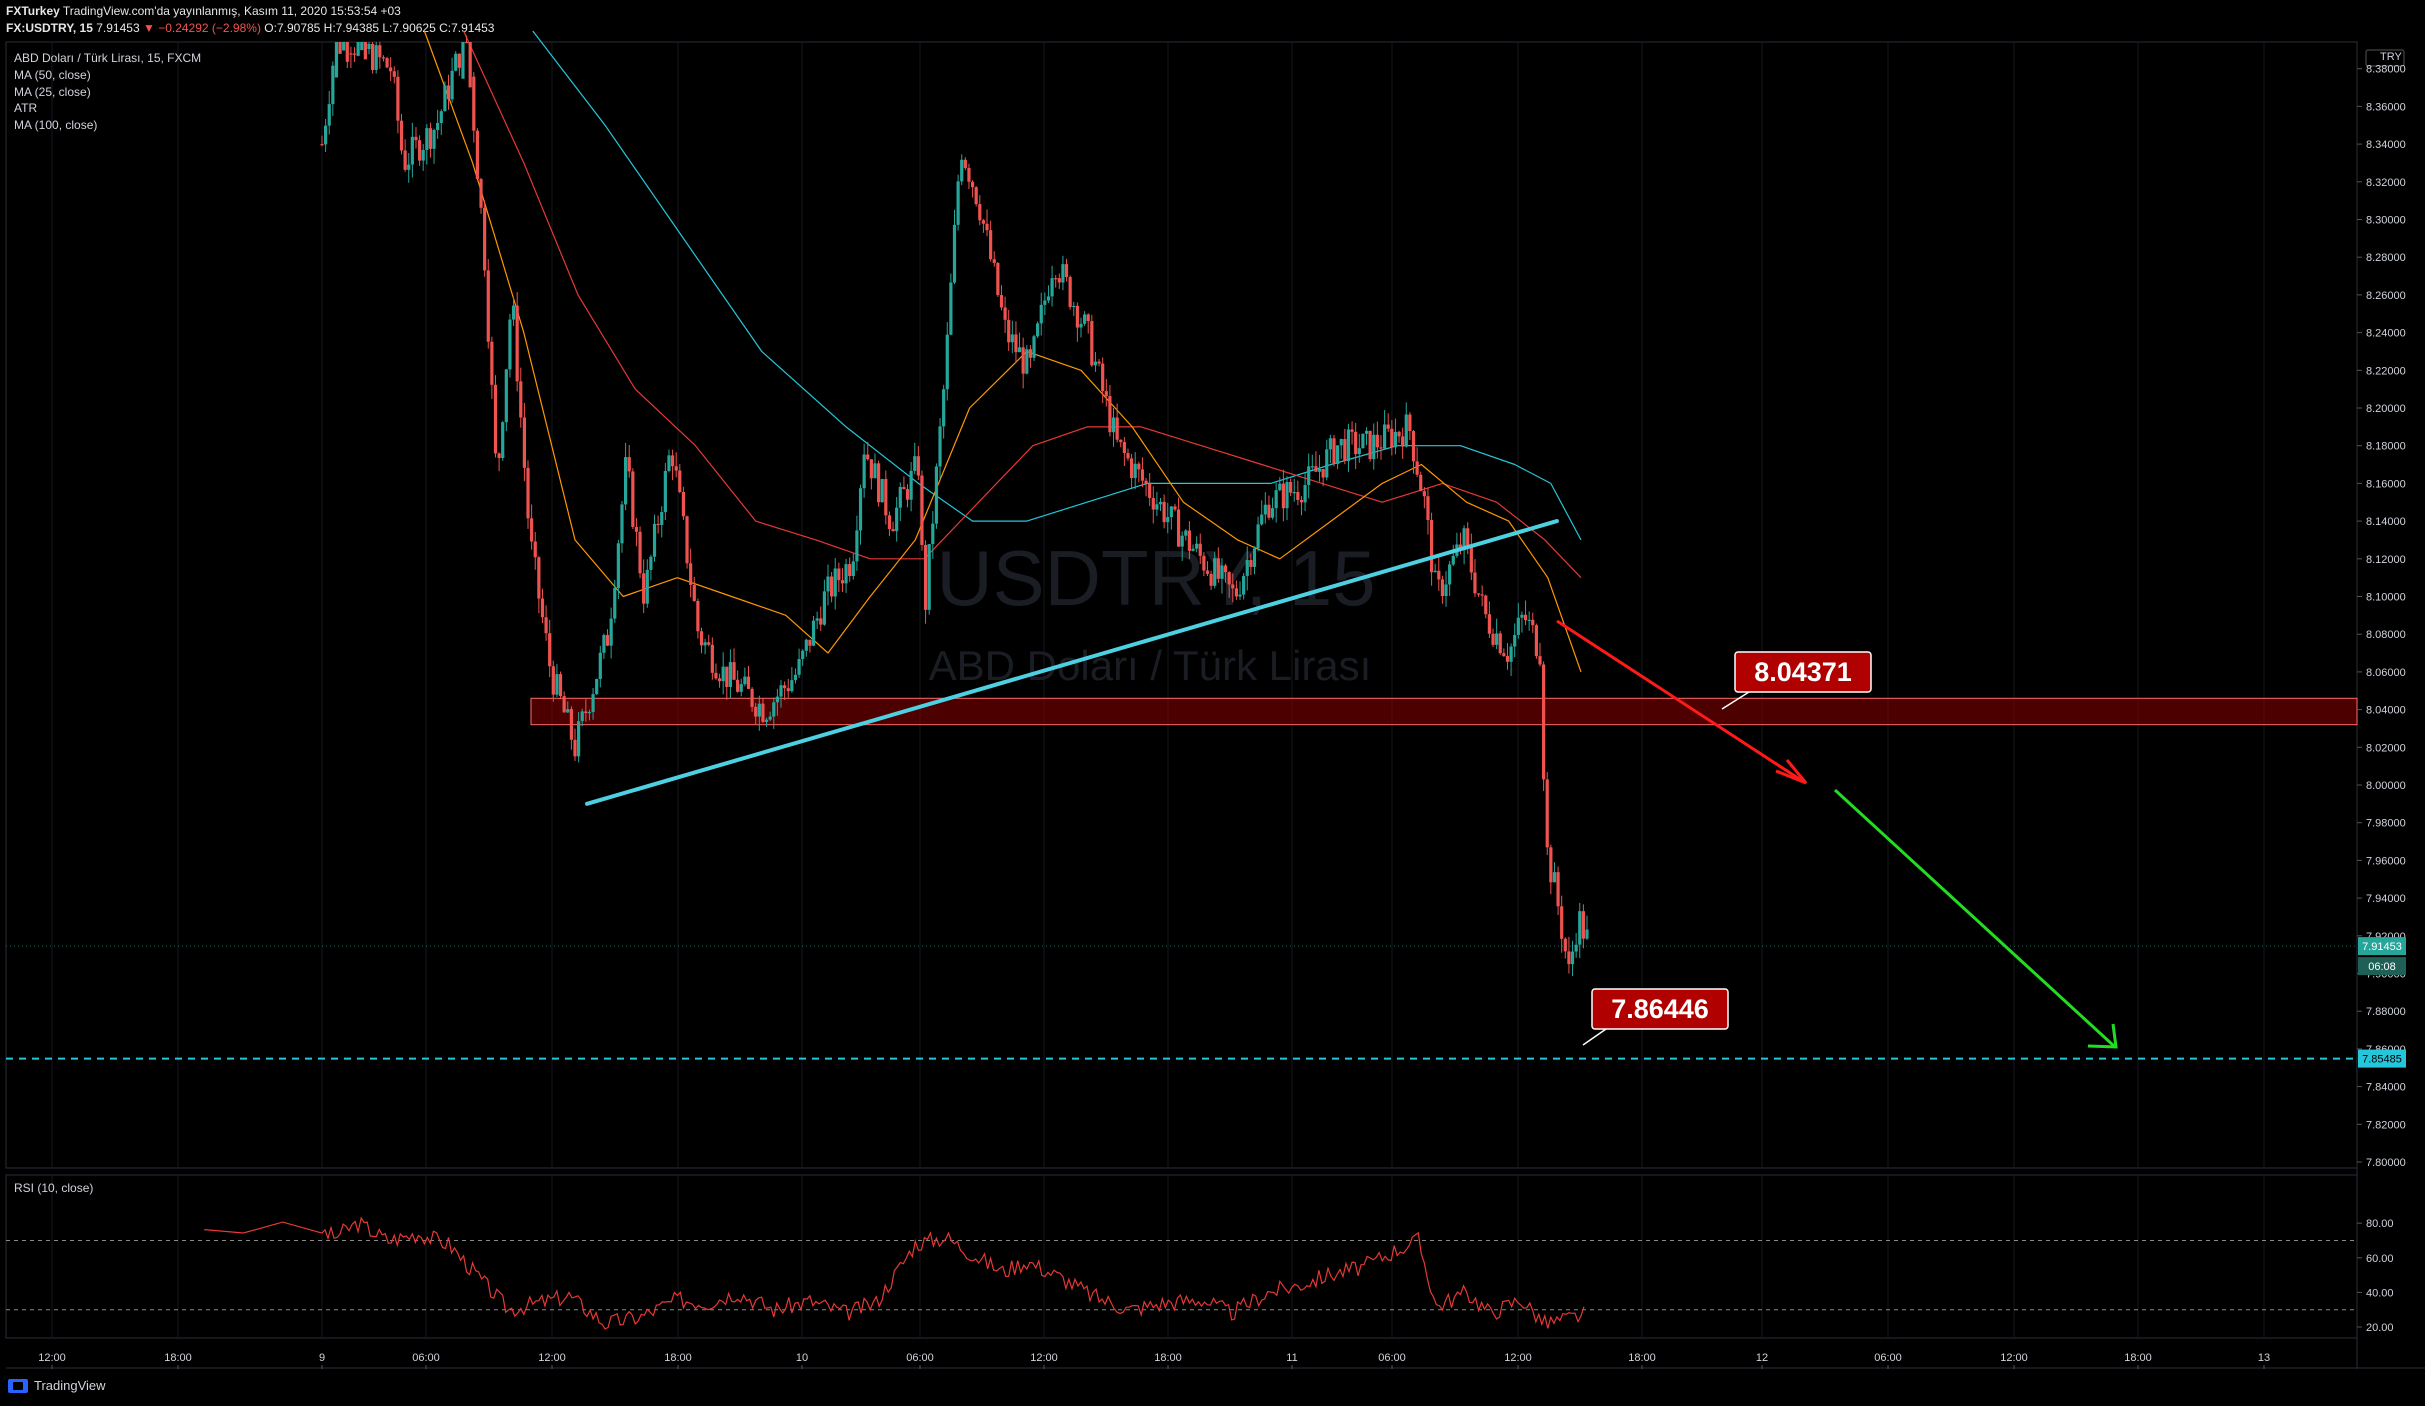  I want to click on legend-title: ABD Doları / Türk Lirası, 15, FXCM, so click(108, 58).